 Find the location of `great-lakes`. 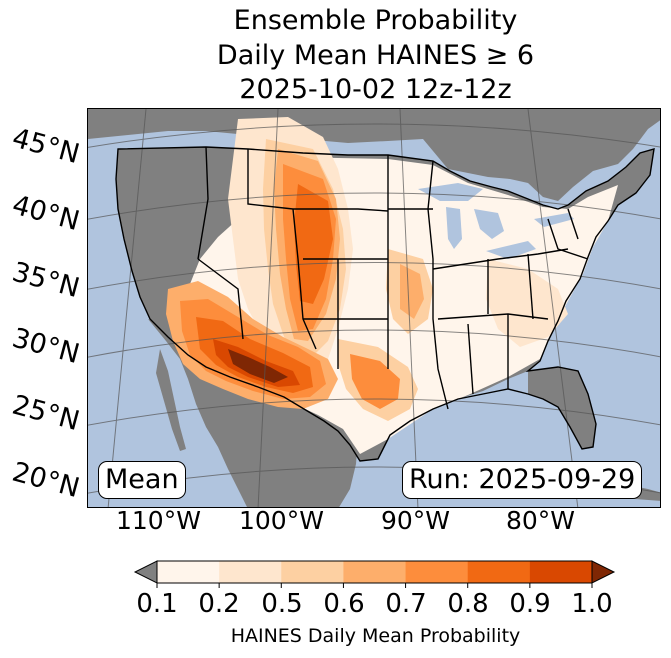

great-lakes is located at coordinates (496, 221).